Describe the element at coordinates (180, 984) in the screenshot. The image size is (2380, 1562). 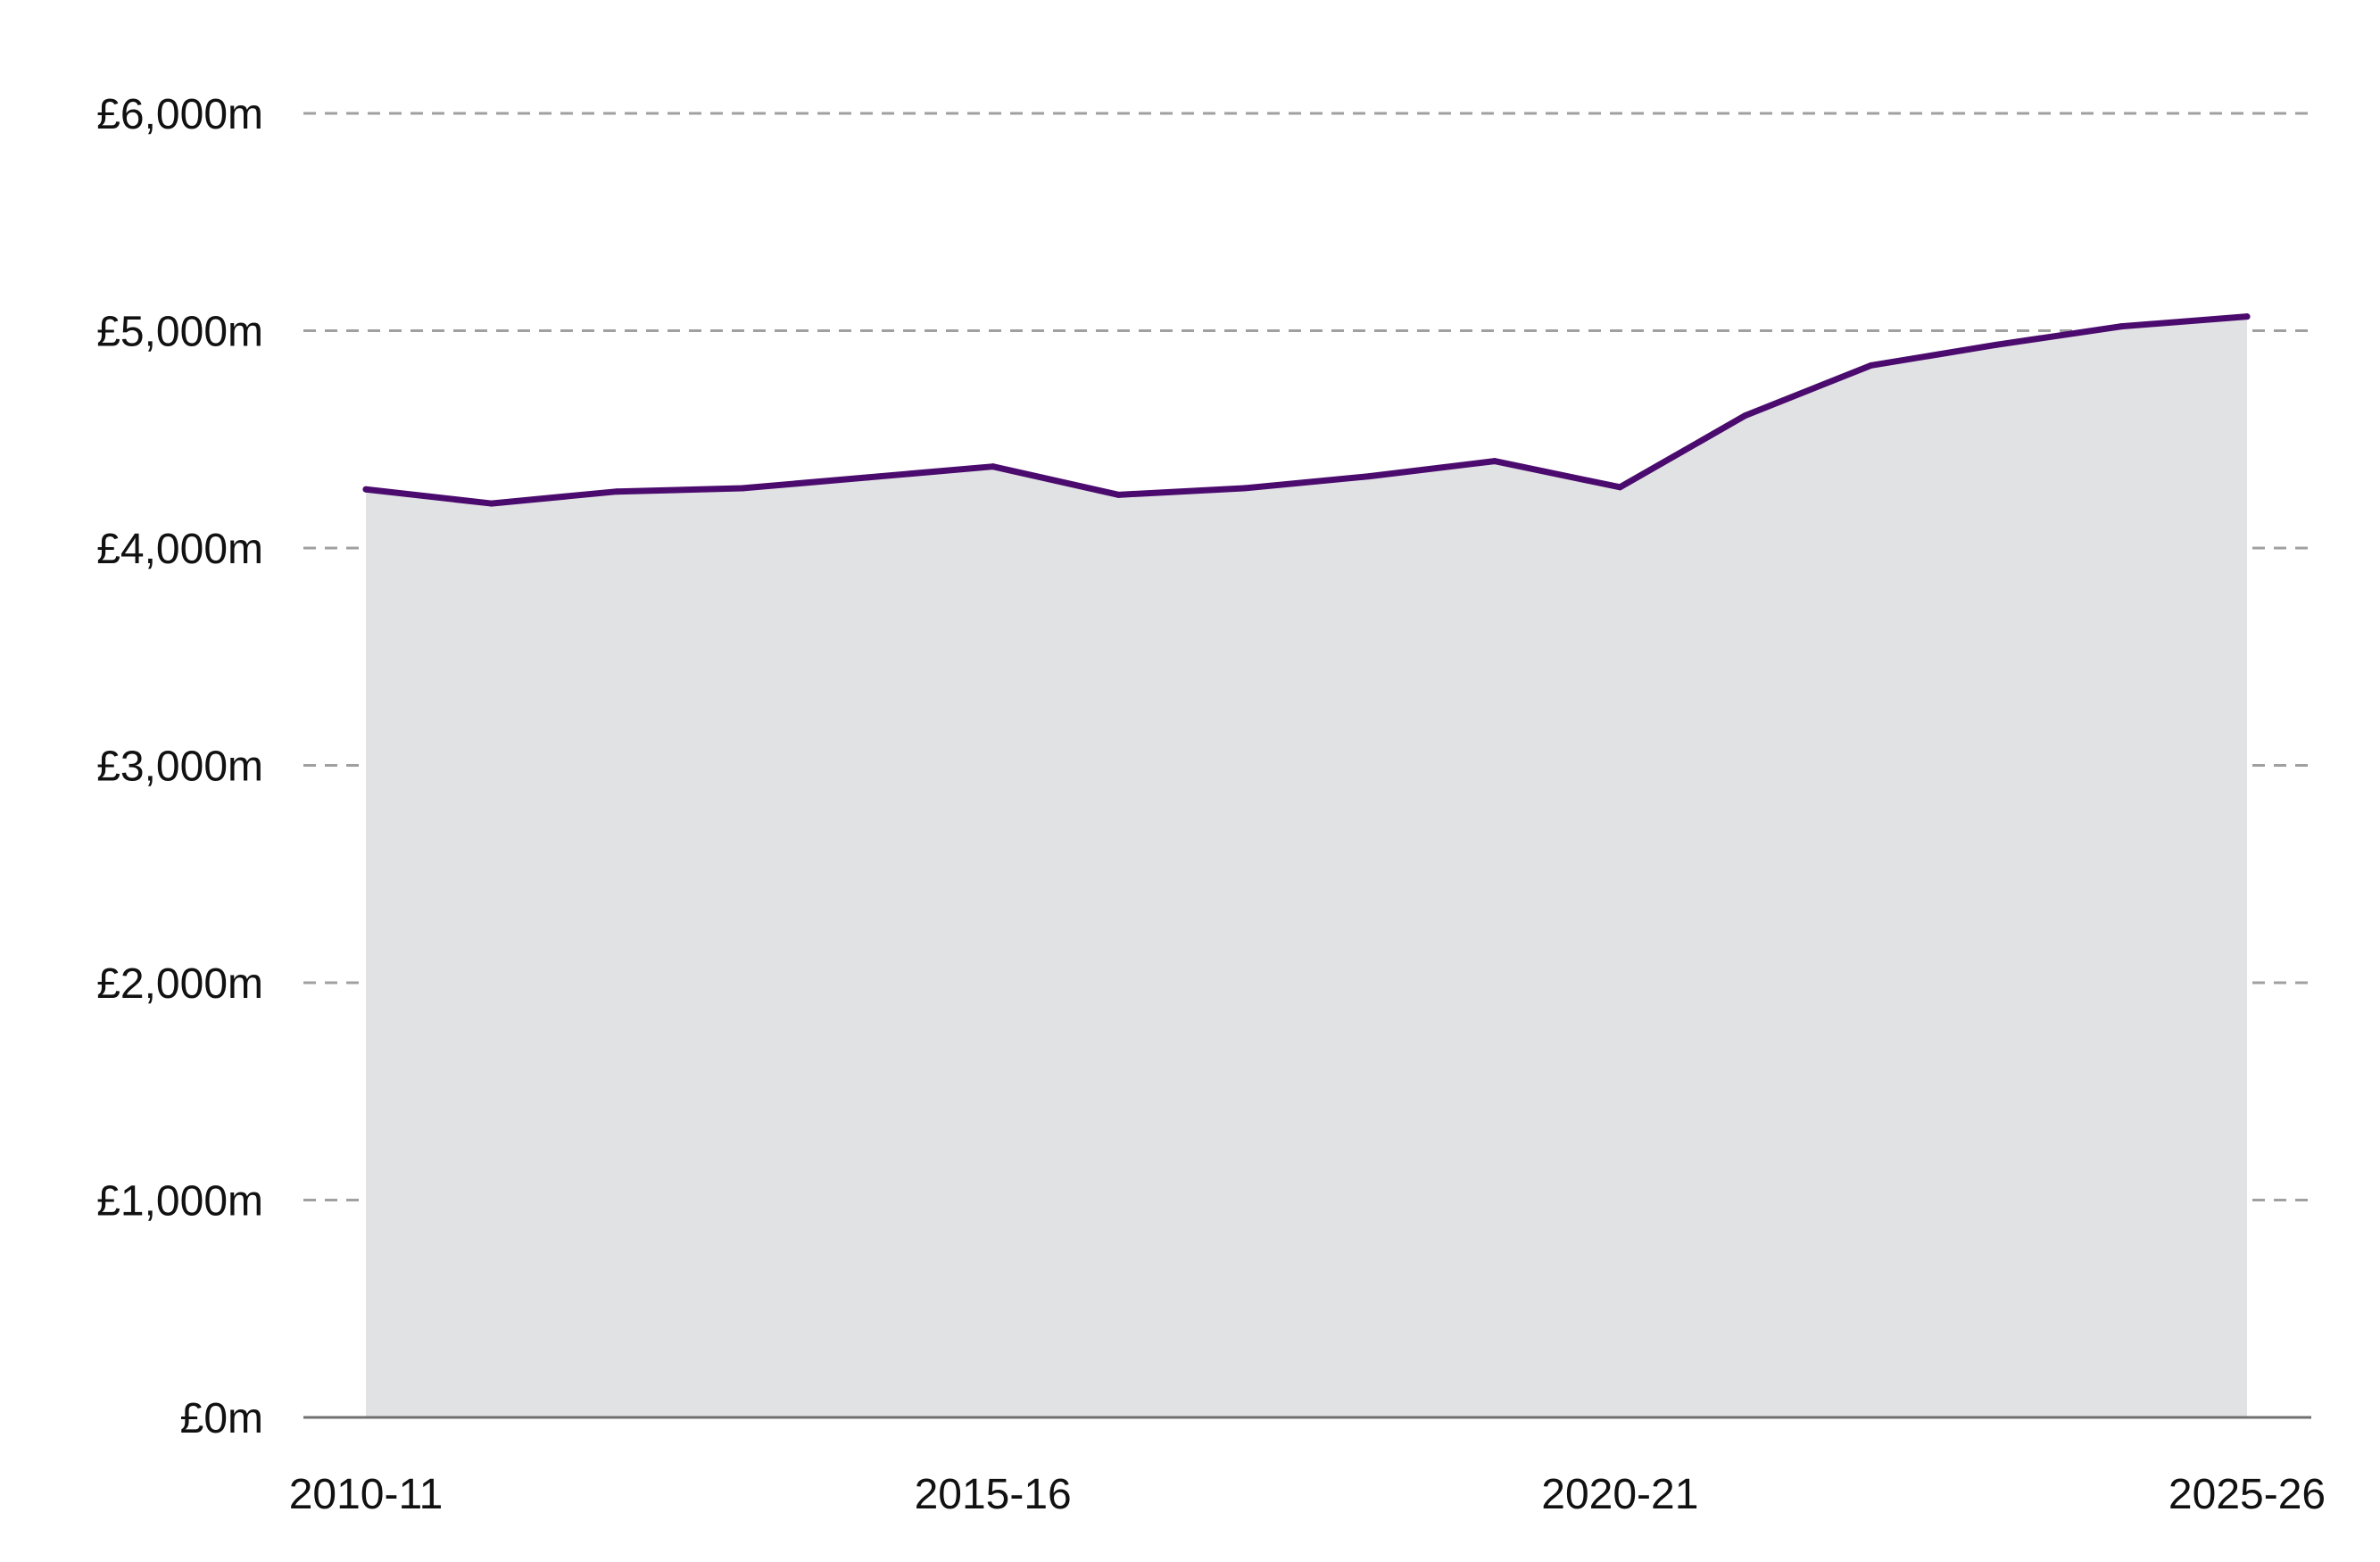
I see `y-tick-label: £2,000m` at that location.